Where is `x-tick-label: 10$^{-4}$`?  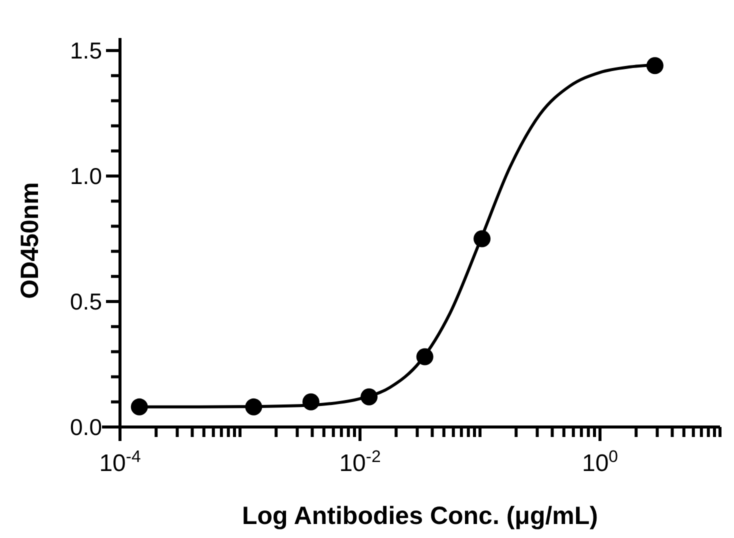 x-tick-label: 10$^{-4}$ is located at coordinates (120, 461).